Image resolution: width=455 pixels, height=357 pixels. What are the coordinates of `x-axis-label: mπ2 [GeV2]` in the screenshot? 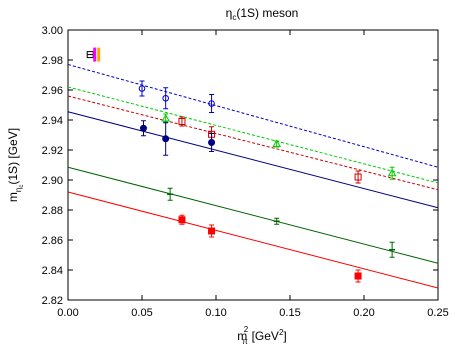 It's located at (261, 335).